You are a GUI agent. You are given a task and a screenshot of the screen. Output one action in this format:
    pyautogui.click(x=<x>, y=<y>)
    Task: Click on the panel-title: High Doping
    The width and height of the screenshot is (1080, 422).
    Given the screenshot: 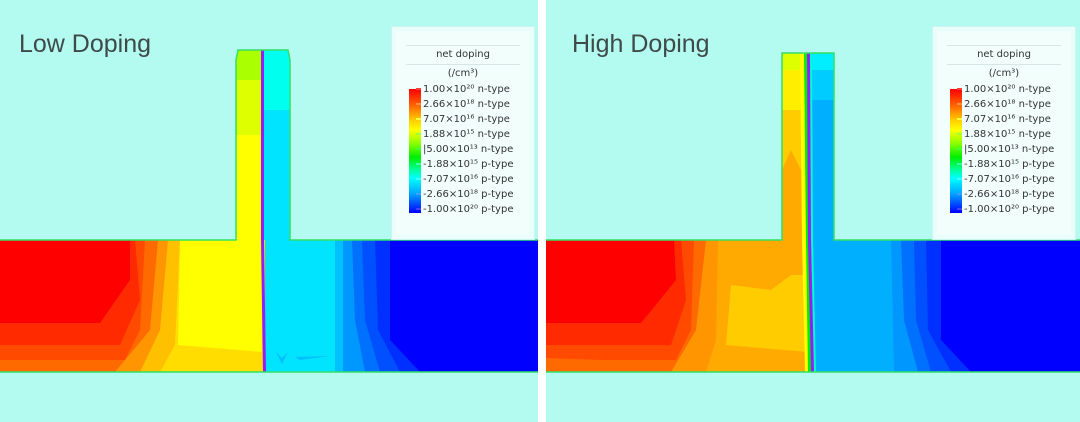 What is the action you would take?
    pyautogui.click(x=641, y=44)
    